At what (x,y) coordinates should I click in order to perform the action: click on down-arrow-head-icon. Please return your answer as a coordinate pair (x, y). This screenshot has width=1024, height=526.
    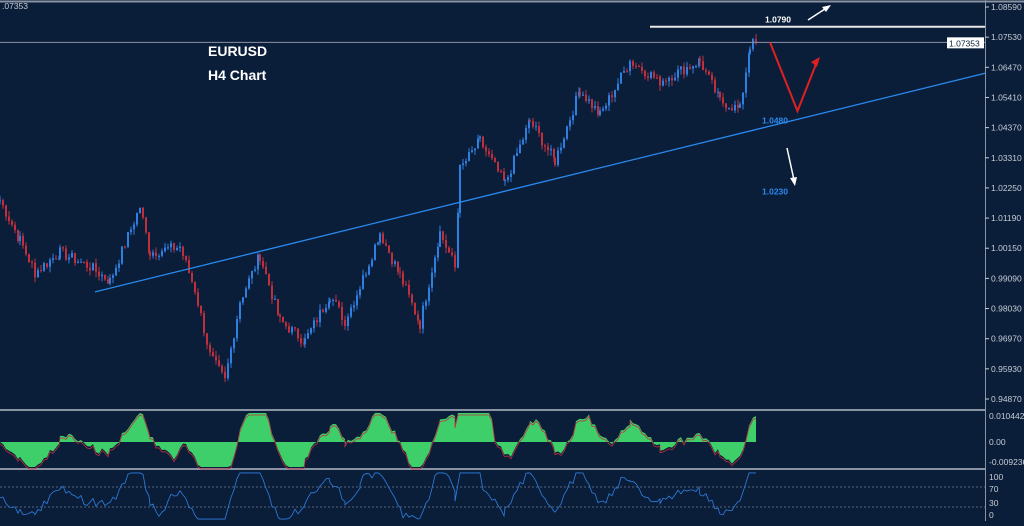
    Looking at the image, I should click on (793, 181).